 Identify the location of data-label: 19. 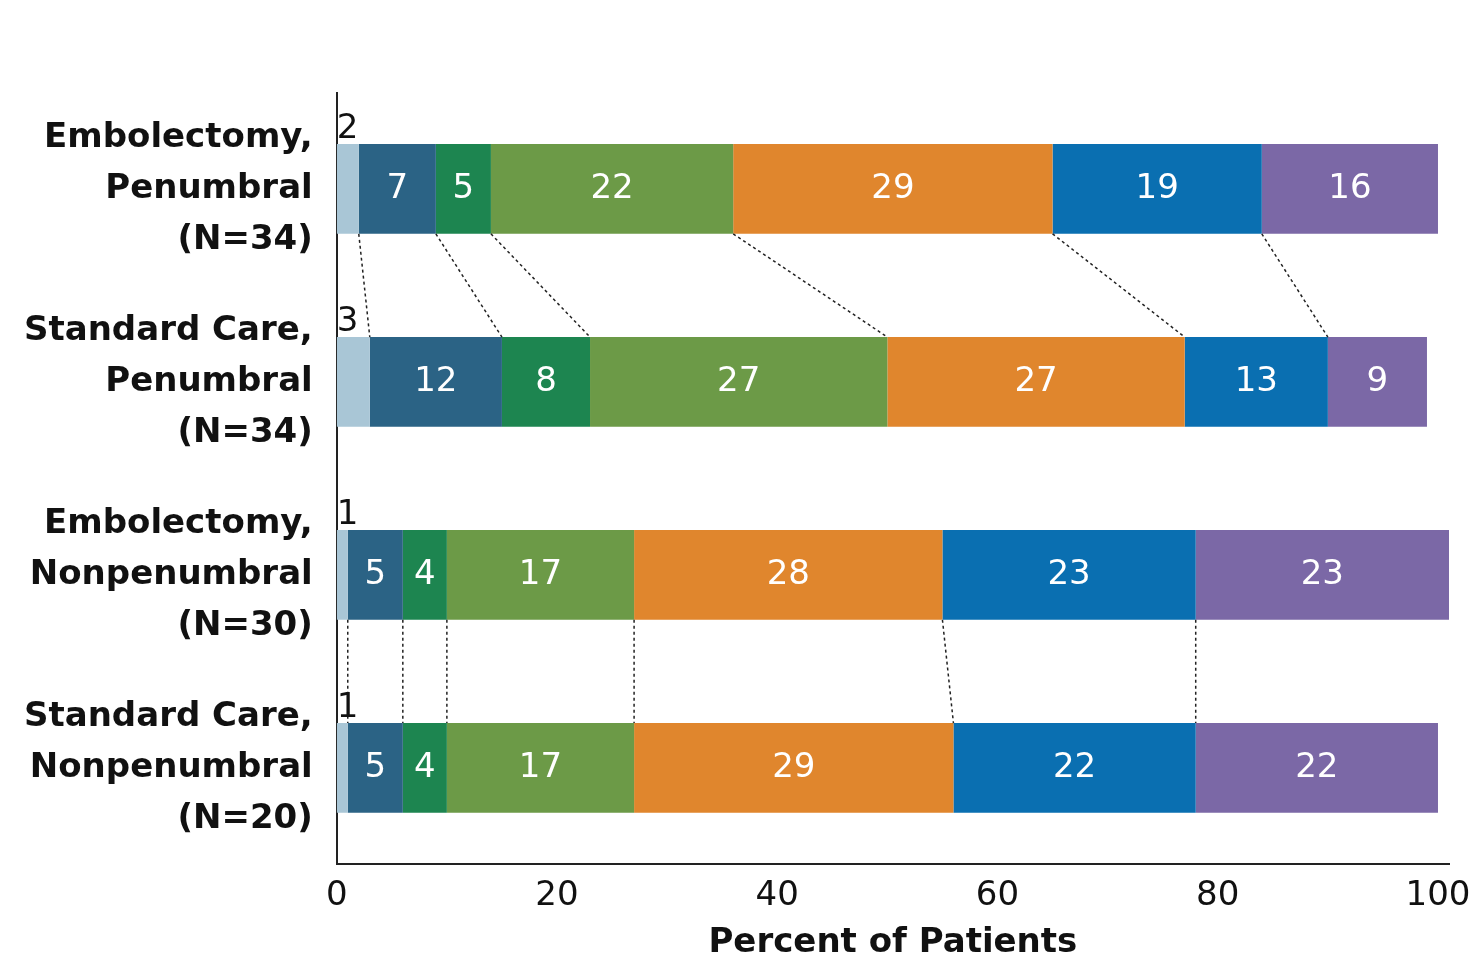
(1157, 185).